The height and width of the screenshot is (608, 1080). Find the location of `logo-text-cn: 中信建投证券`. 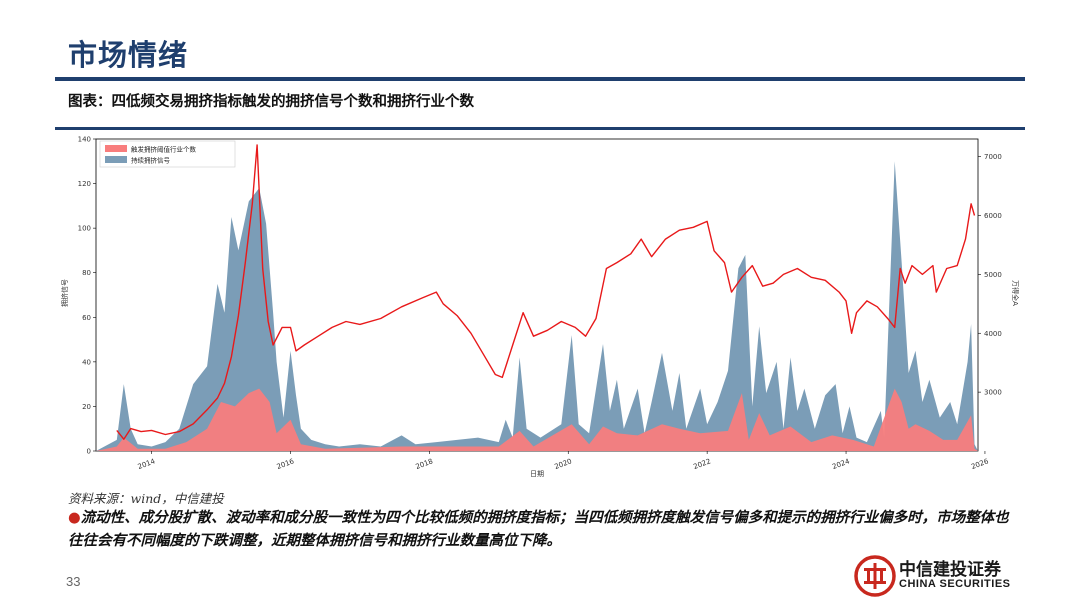

logo-text-cn: 中信建投证券 is located at coordinates (950, 570).